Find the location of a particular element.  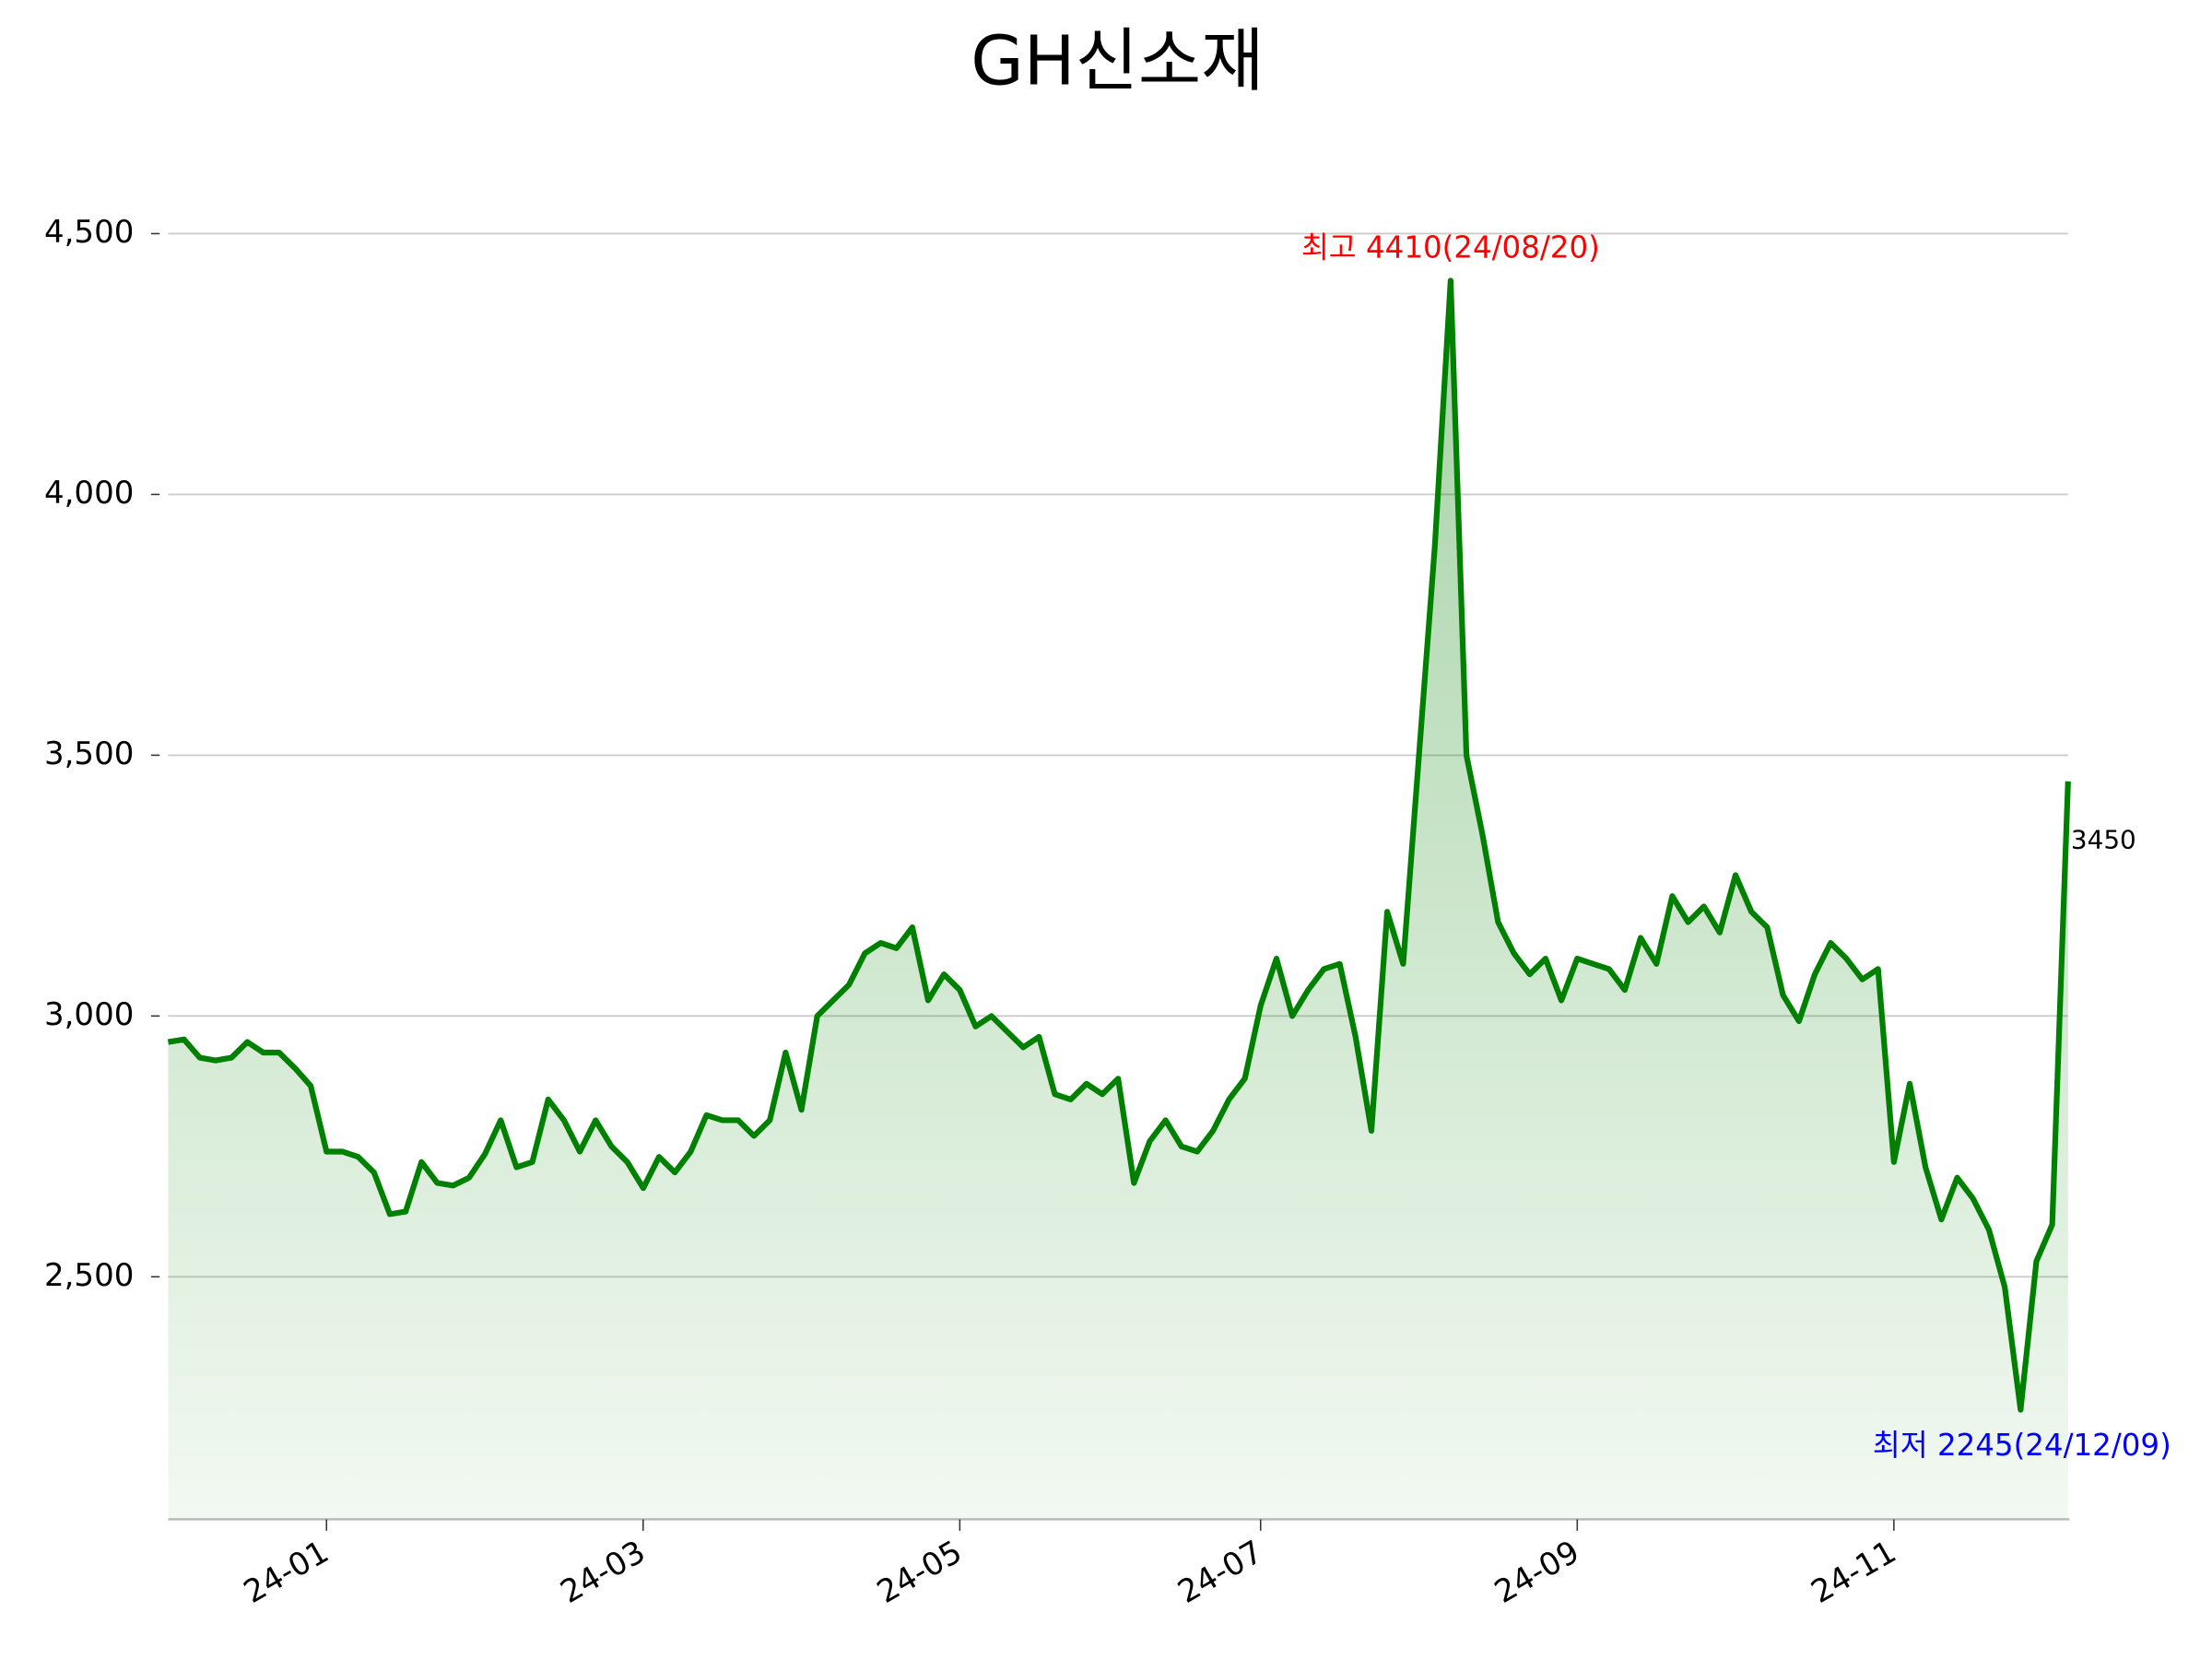

x-tick-label: 24-05 is located at coordinates (920, 1572).